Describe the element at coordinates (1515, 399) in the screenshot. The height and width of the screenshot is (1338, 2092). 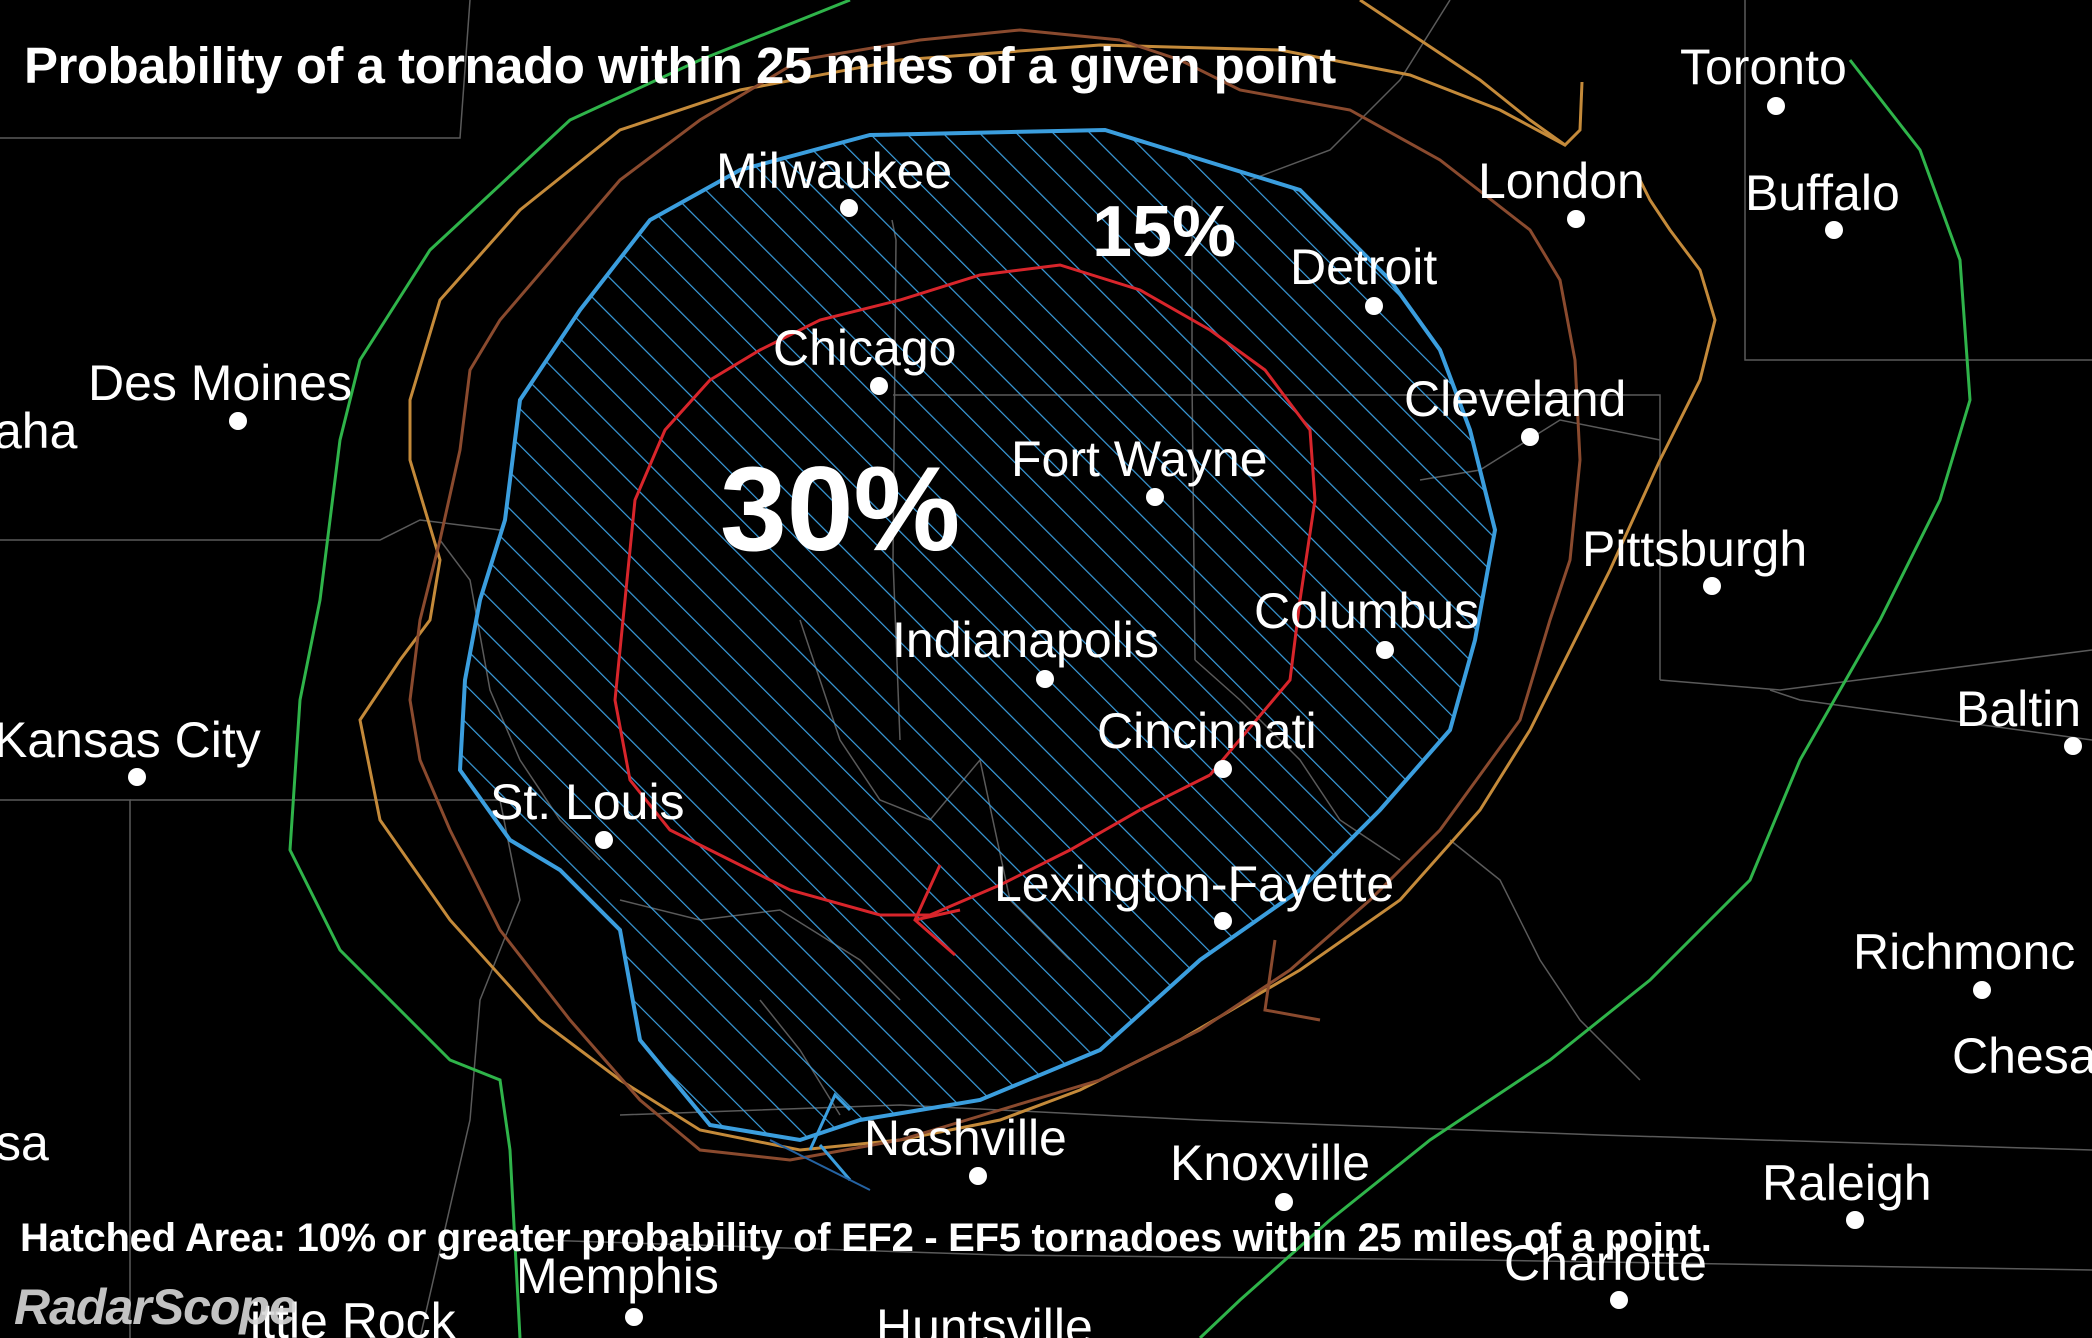
I see `city-label-cleveland: Cleveland` at that location.